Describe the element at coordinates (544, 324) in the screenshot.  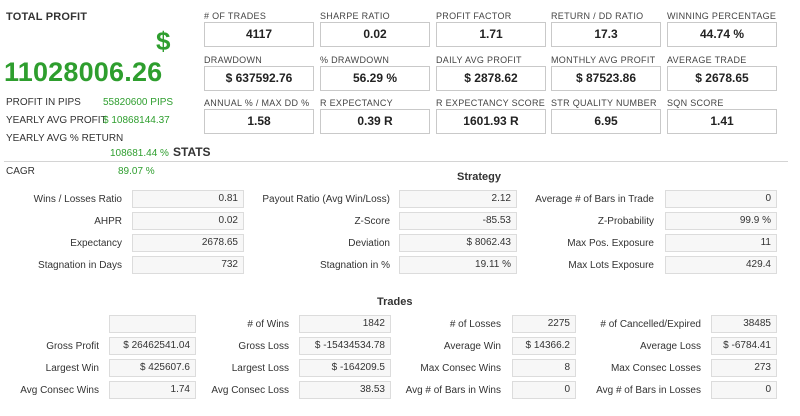
I see `trades-value: 2275` at that location.